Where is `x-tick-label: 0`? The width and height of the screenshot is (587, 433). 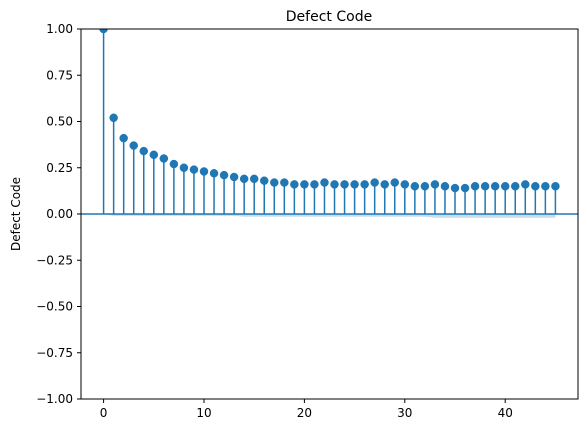 x-tick-label: 0 is located at coordinates (104, 413).